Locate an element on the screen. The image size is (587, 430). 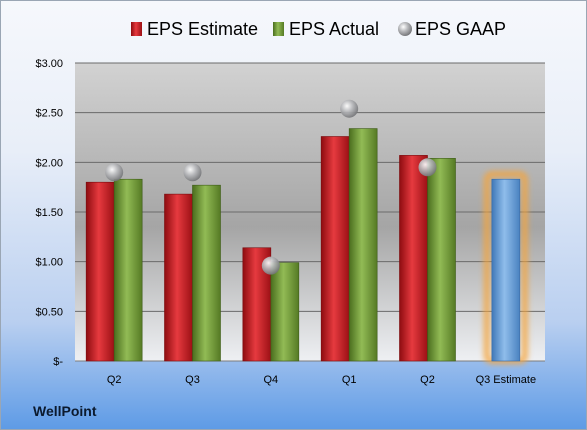
company-label: WellPoint is located at coordinates (65, 411).